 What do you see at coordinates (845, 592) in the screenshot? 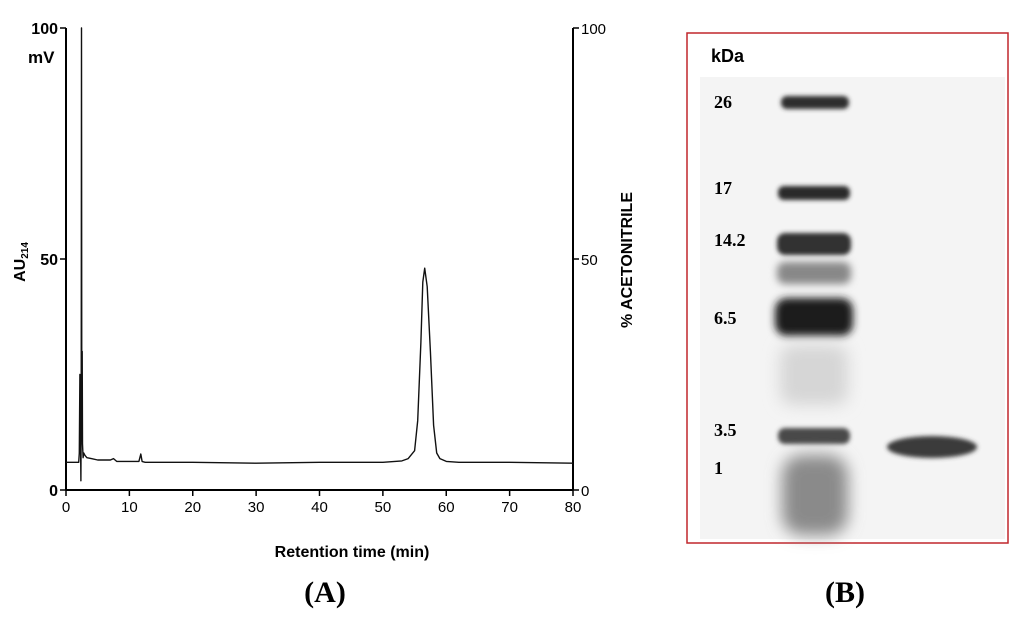
I see `panel-label-b: (B)` at bounding box center [845, 592].